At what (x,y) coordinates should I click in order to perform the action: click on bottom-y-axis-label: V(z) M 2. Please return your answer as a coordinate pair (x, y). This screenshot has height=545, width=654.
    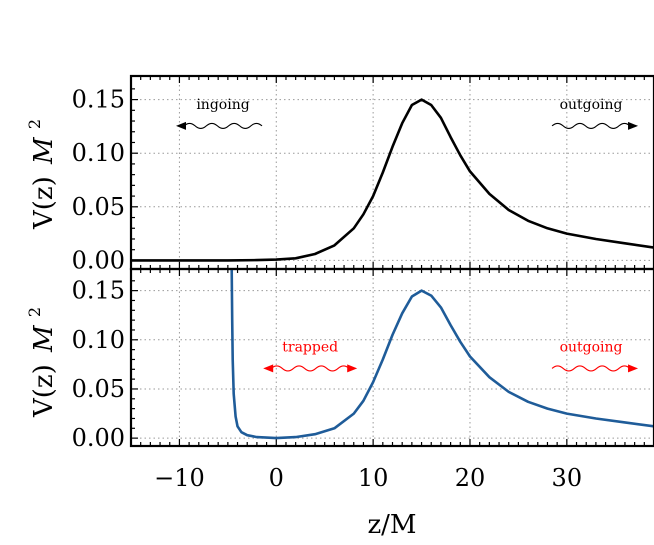
    Looking at the image, I should click on (42, 362).